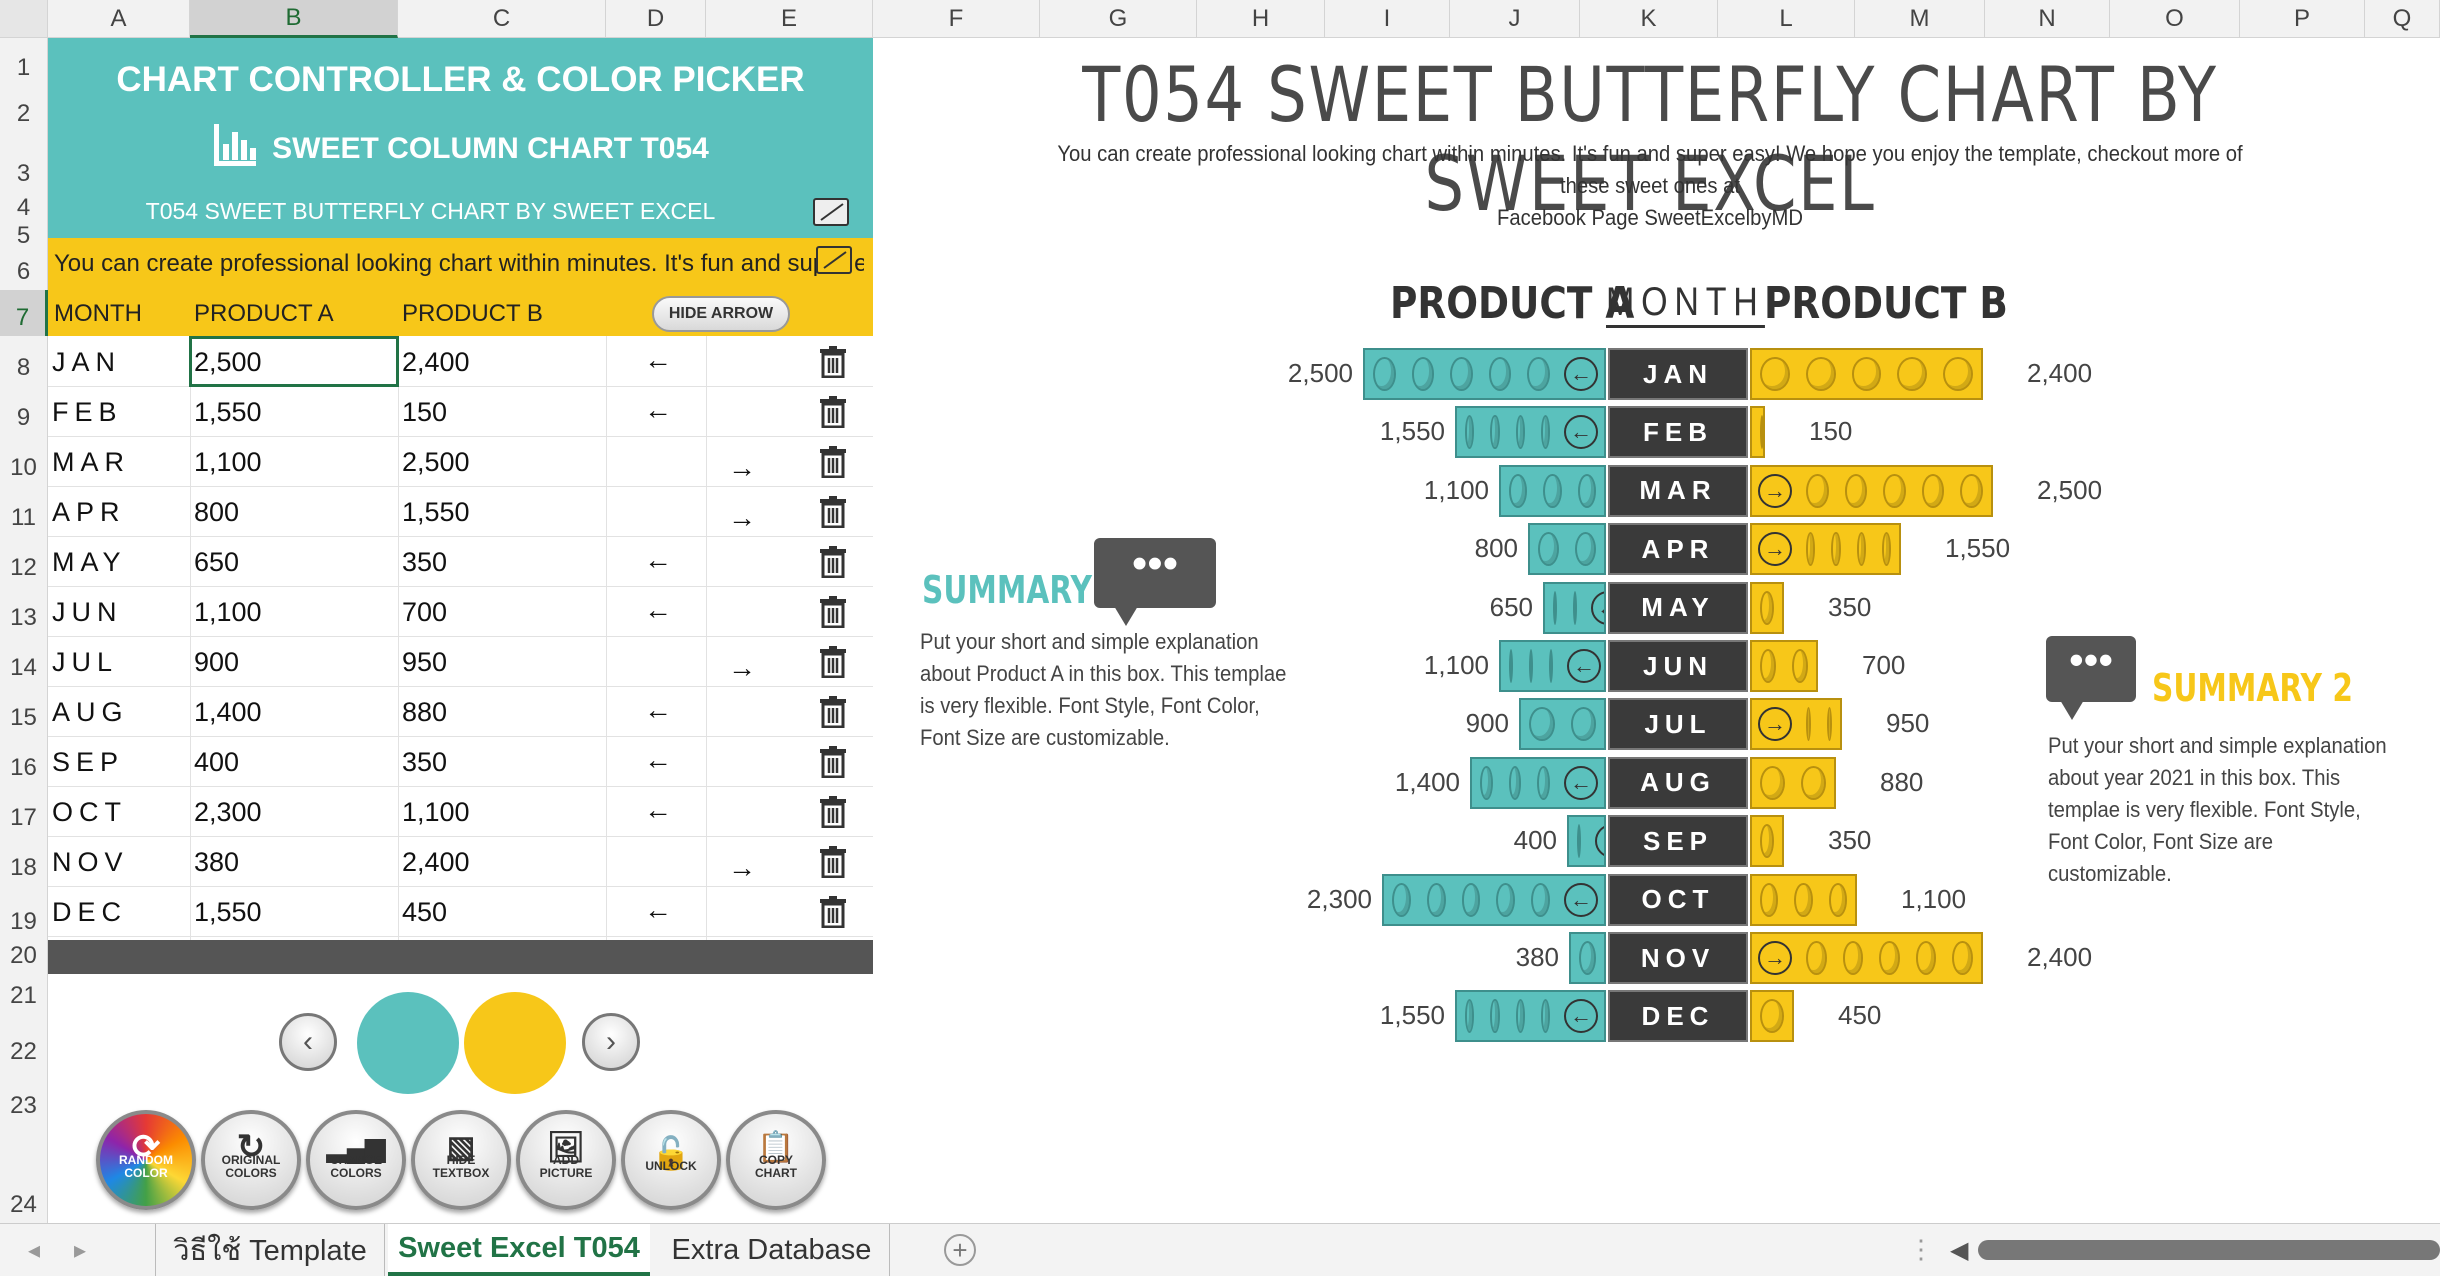 The image size is (2440, 1276). I want to click on column-header-o: O, so click(2175, 19).